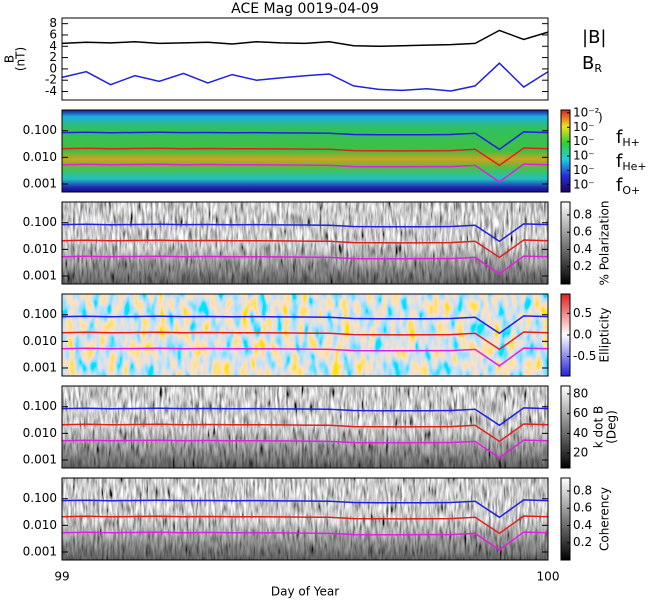 The height and width of the screenshot is (600, 650). Describe the element at coordinates (599, 427) in the screenshot. I see `colorbar-label: k dot B` at that location.